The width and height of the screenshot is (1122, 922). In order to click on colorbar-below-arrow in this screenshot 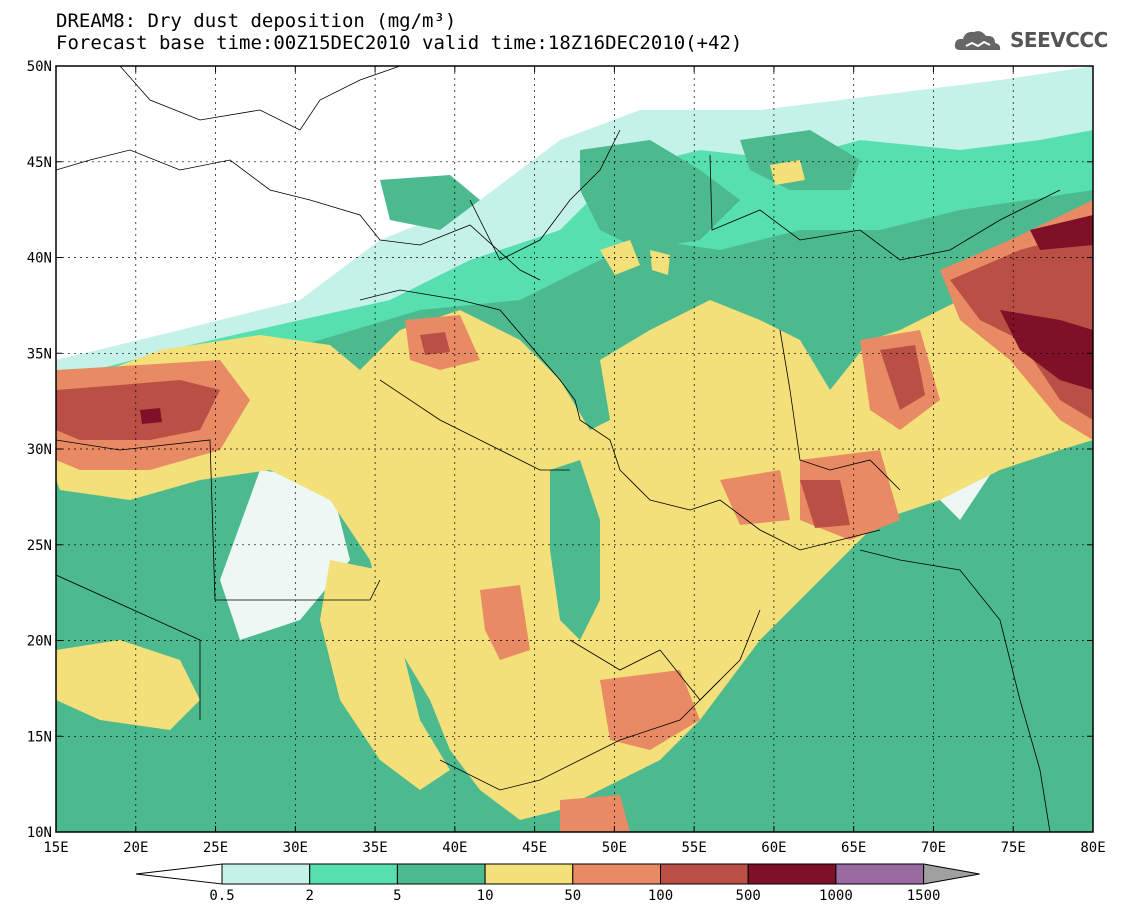, I will do `click(179, 874)`.